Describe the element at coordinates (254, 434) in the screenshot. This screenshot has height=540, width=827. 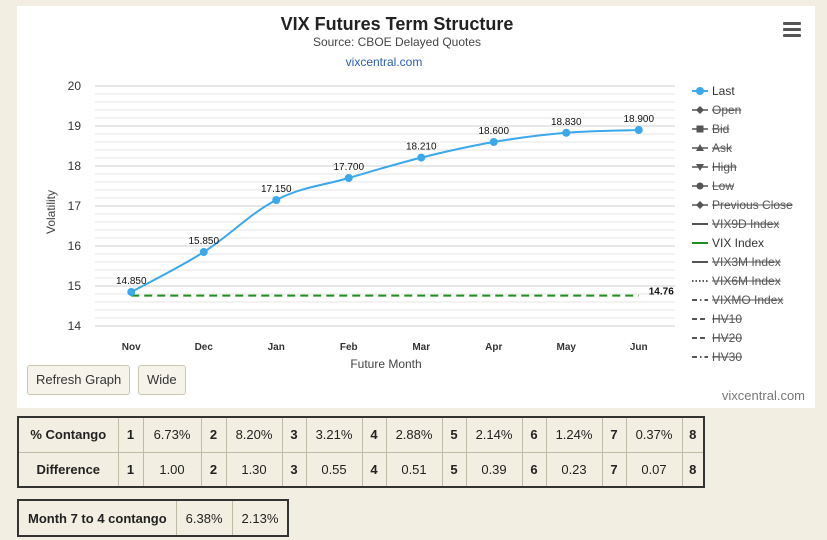
I see `contango-value: 8.20%` at that location.